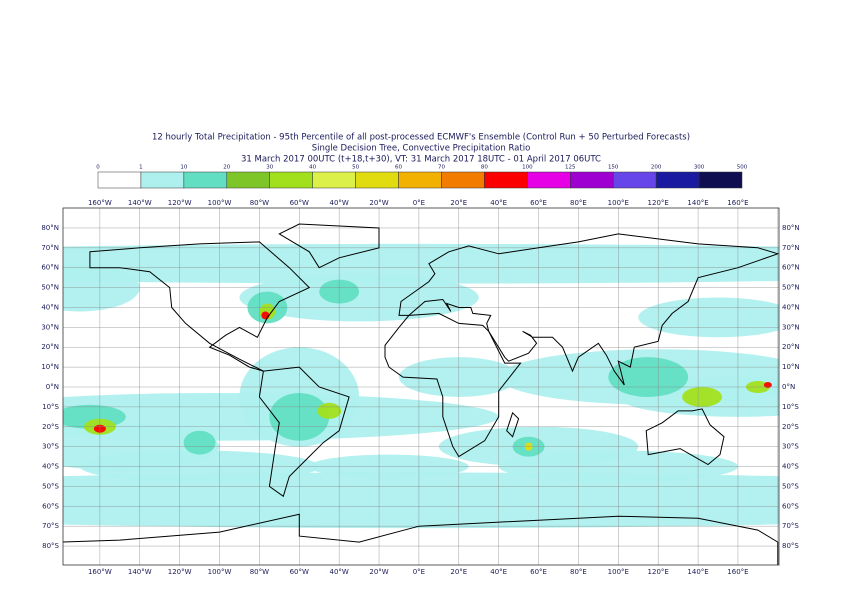  What do you see at coordinates (527, 168) in the screenshot?
I see `color-bar-label: 100` at bounding box center [527, 168].